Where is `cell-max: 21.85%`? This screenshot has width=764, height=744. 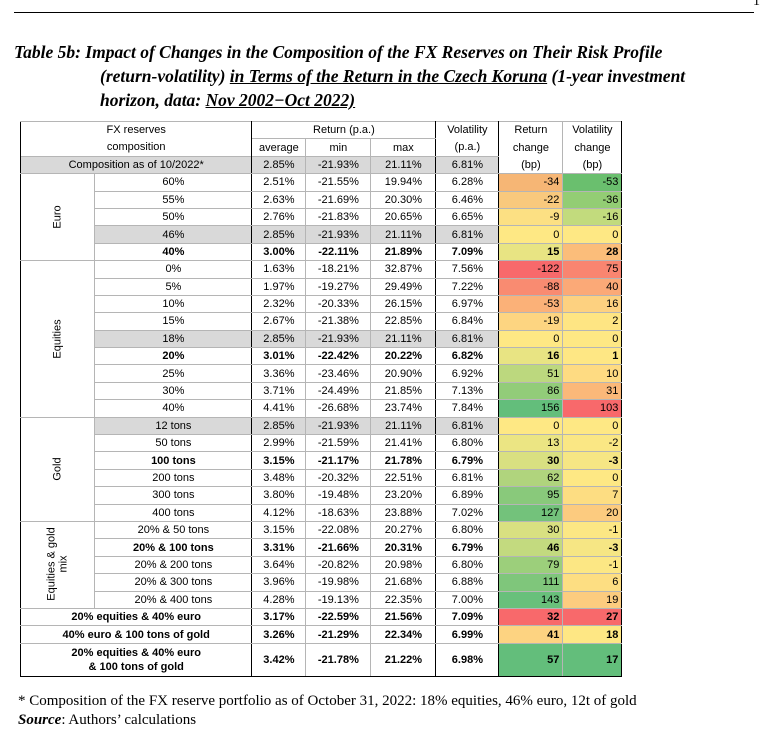 cell-max: 21.85% is located at coordinates (403, 391).